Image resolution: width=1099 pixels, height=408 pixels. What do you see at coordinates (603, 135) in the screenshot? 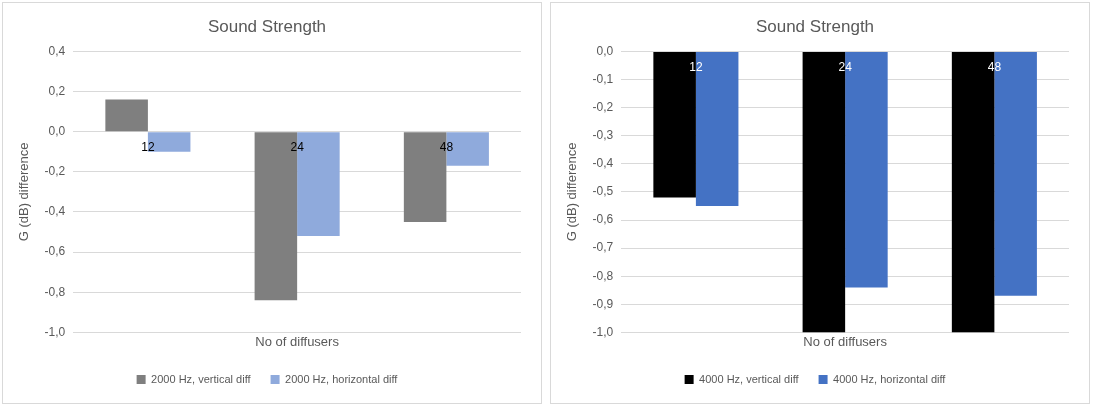
I see `y-tick-label: -0,3` at bounding box center [603, 135].